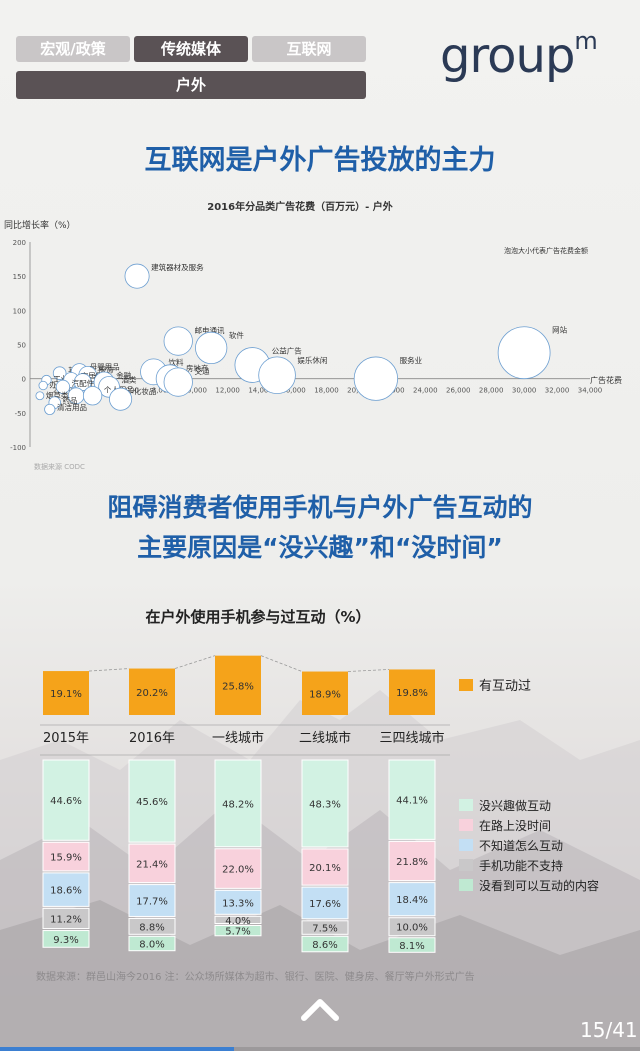 Image resolution: width=640 pixels, height=1051 pixels. What do you see at coordinates (326, 391) in the screenshot?
I see `bubble-x-tick: 18,000` at bounding box center [326, 391].